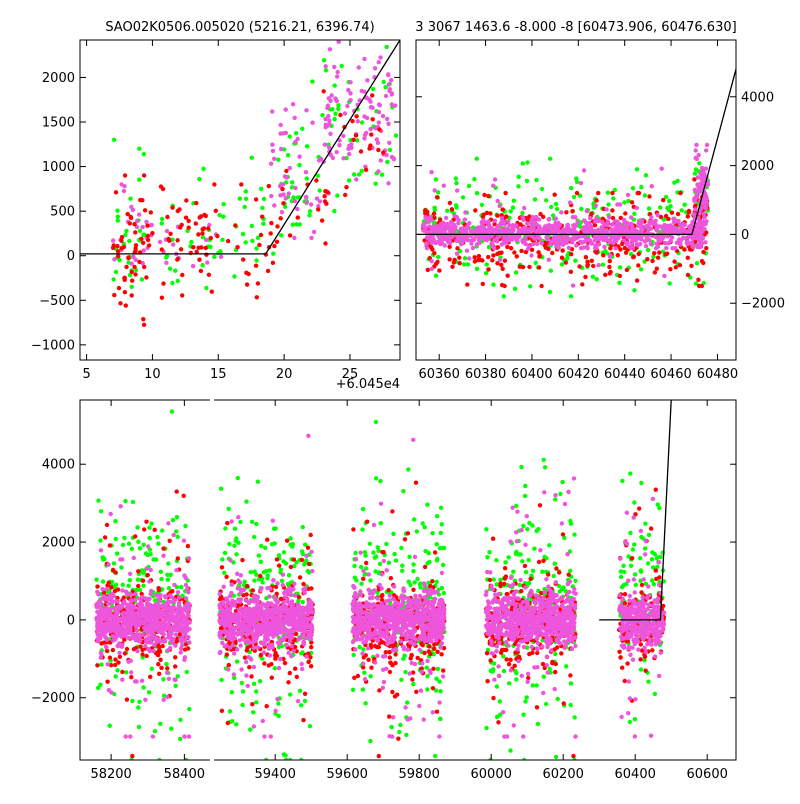  I want to click on panel-top-left-xtick-label: 20, so click(284, 374).